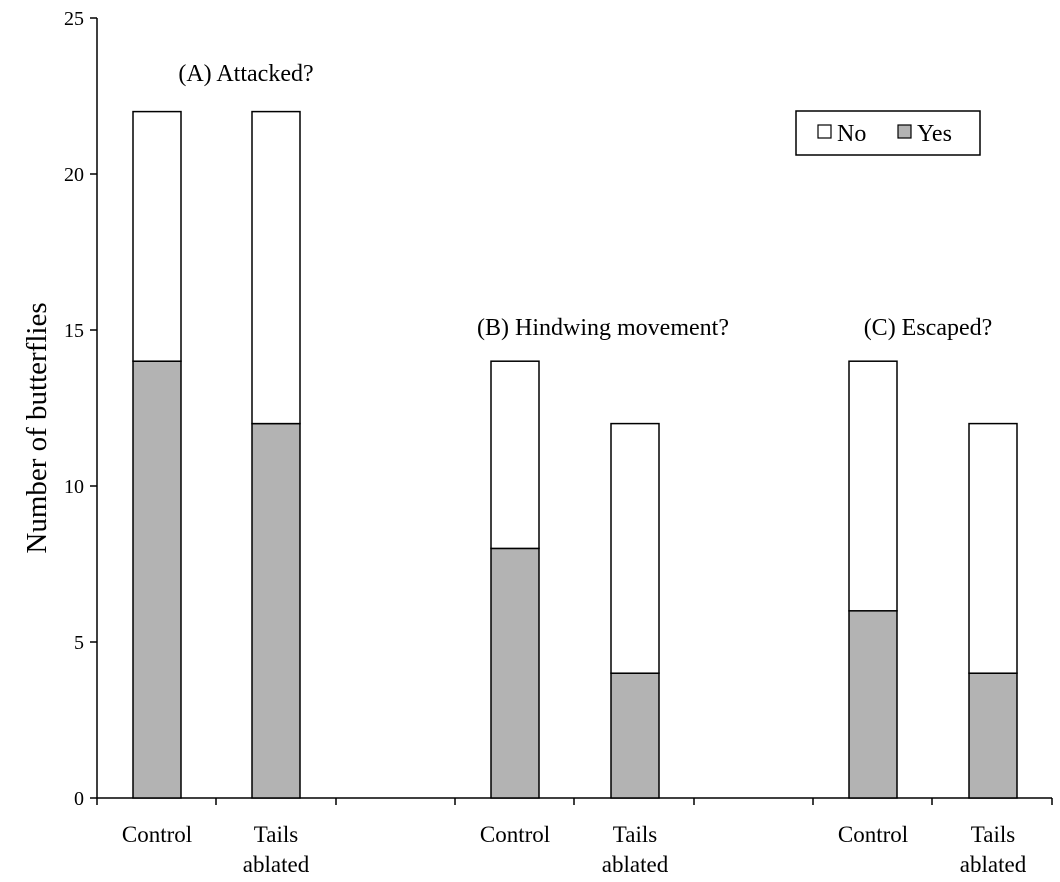 This screenshot has height=882, width=1060. I want to click on y-tick-label: 15, so click(74, 331).